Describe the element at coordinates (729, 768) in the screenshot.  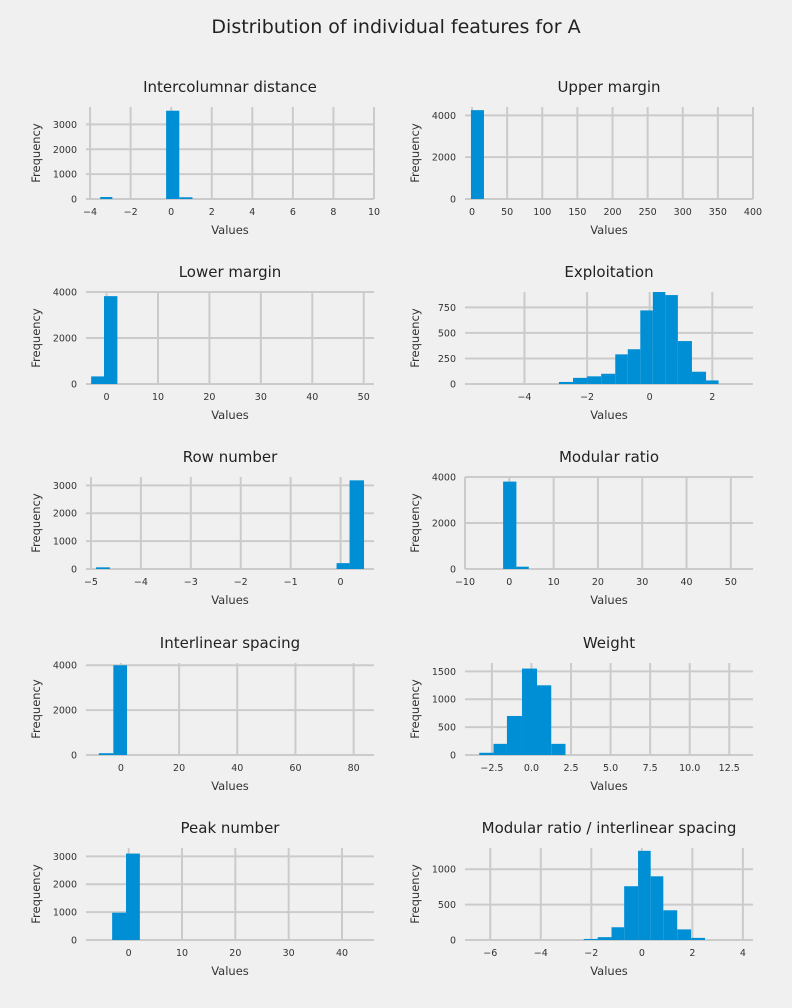
I see `x-tick-label: 12.5` at that location.